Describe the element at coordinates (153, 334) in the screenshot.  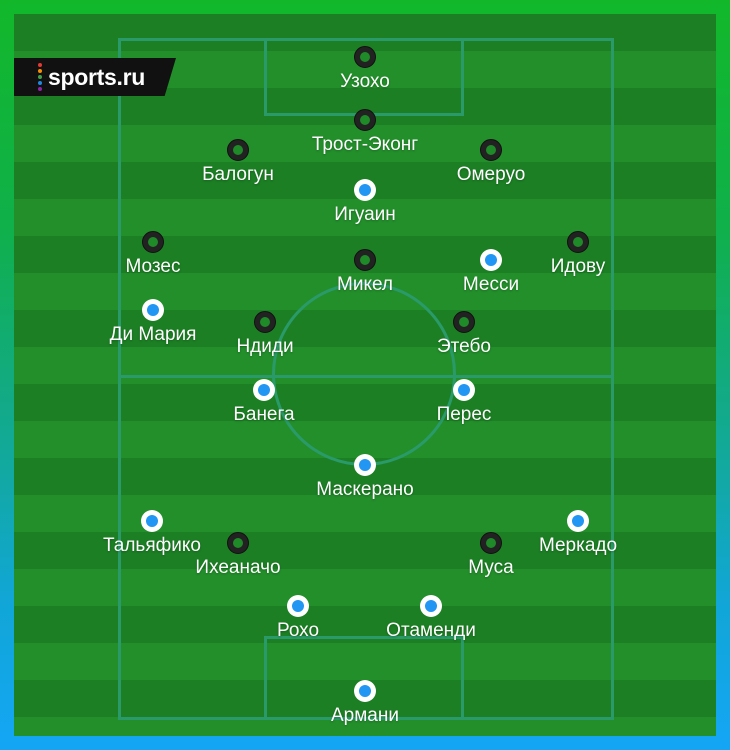
I see `player-name: Ди Мария` at that location.